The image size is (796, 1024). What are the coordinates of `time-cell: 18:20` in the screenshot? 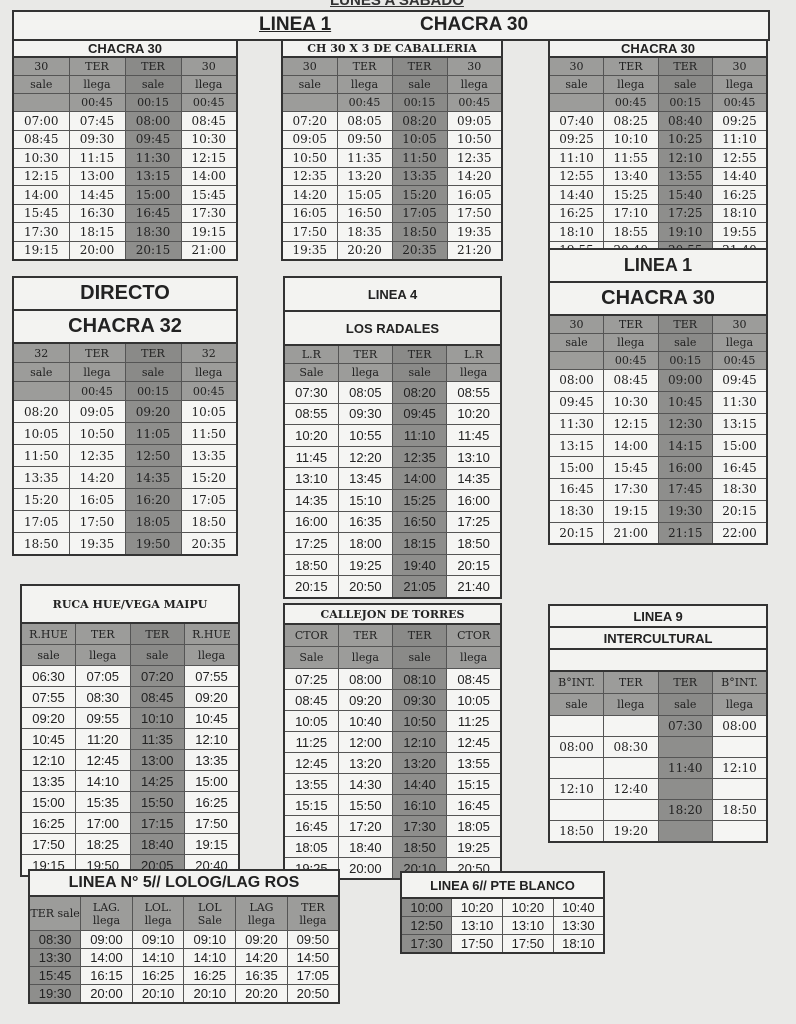 It's located at (685, 810).